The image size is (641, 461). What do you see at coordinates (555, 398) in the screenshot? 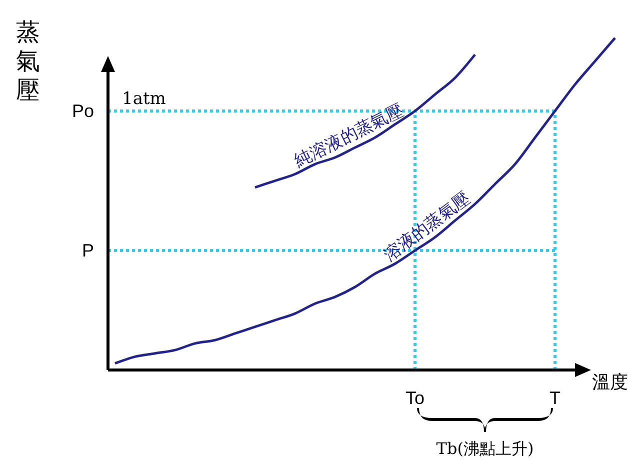
I see `x-tick-label: T` at bounding box center [555, 398].